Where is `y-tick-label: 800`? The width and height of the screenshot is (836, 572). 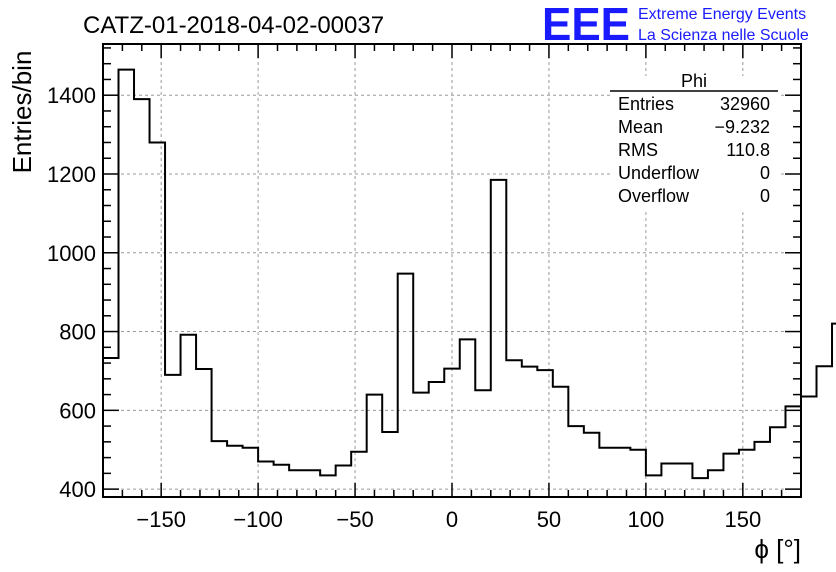
y-tick-label: 800 is located at coordinates (77, 332).